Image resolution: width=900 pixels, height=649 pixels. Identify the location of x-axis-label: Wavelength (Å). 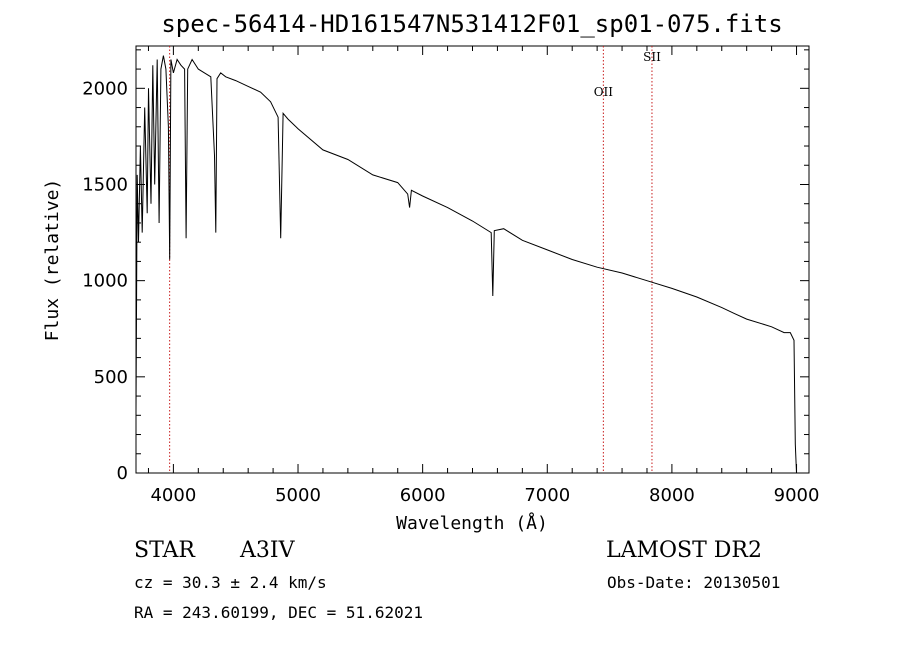
(472, 523).